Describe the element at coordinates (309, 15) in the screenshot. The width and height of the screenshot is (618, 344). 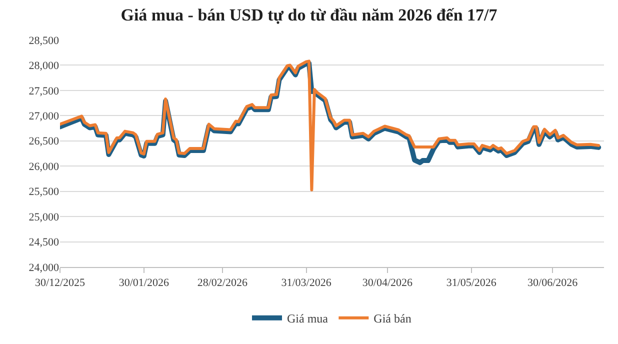
I see `chart-title: Giá mua - bán USD tự do từ đầu năm 2026 đến 17/7` at that location.